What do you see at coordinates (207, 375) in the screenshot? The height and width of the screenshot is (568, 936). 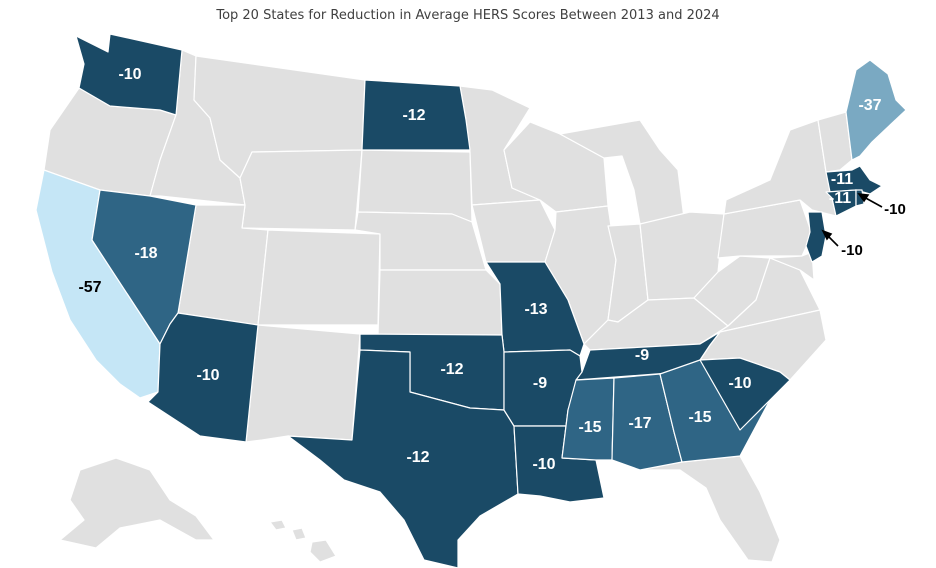 I see `label-az: -10` at bounding box center [207, 375].